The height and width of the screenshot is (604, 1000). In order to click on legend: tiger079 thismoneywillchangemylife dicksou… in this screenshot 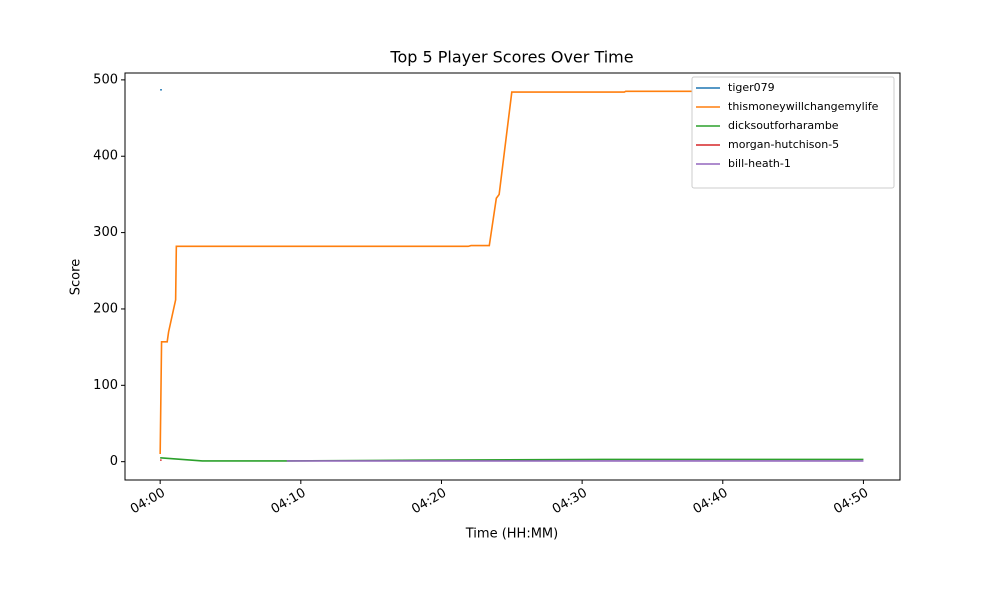, I will do `click(793, 132)`.